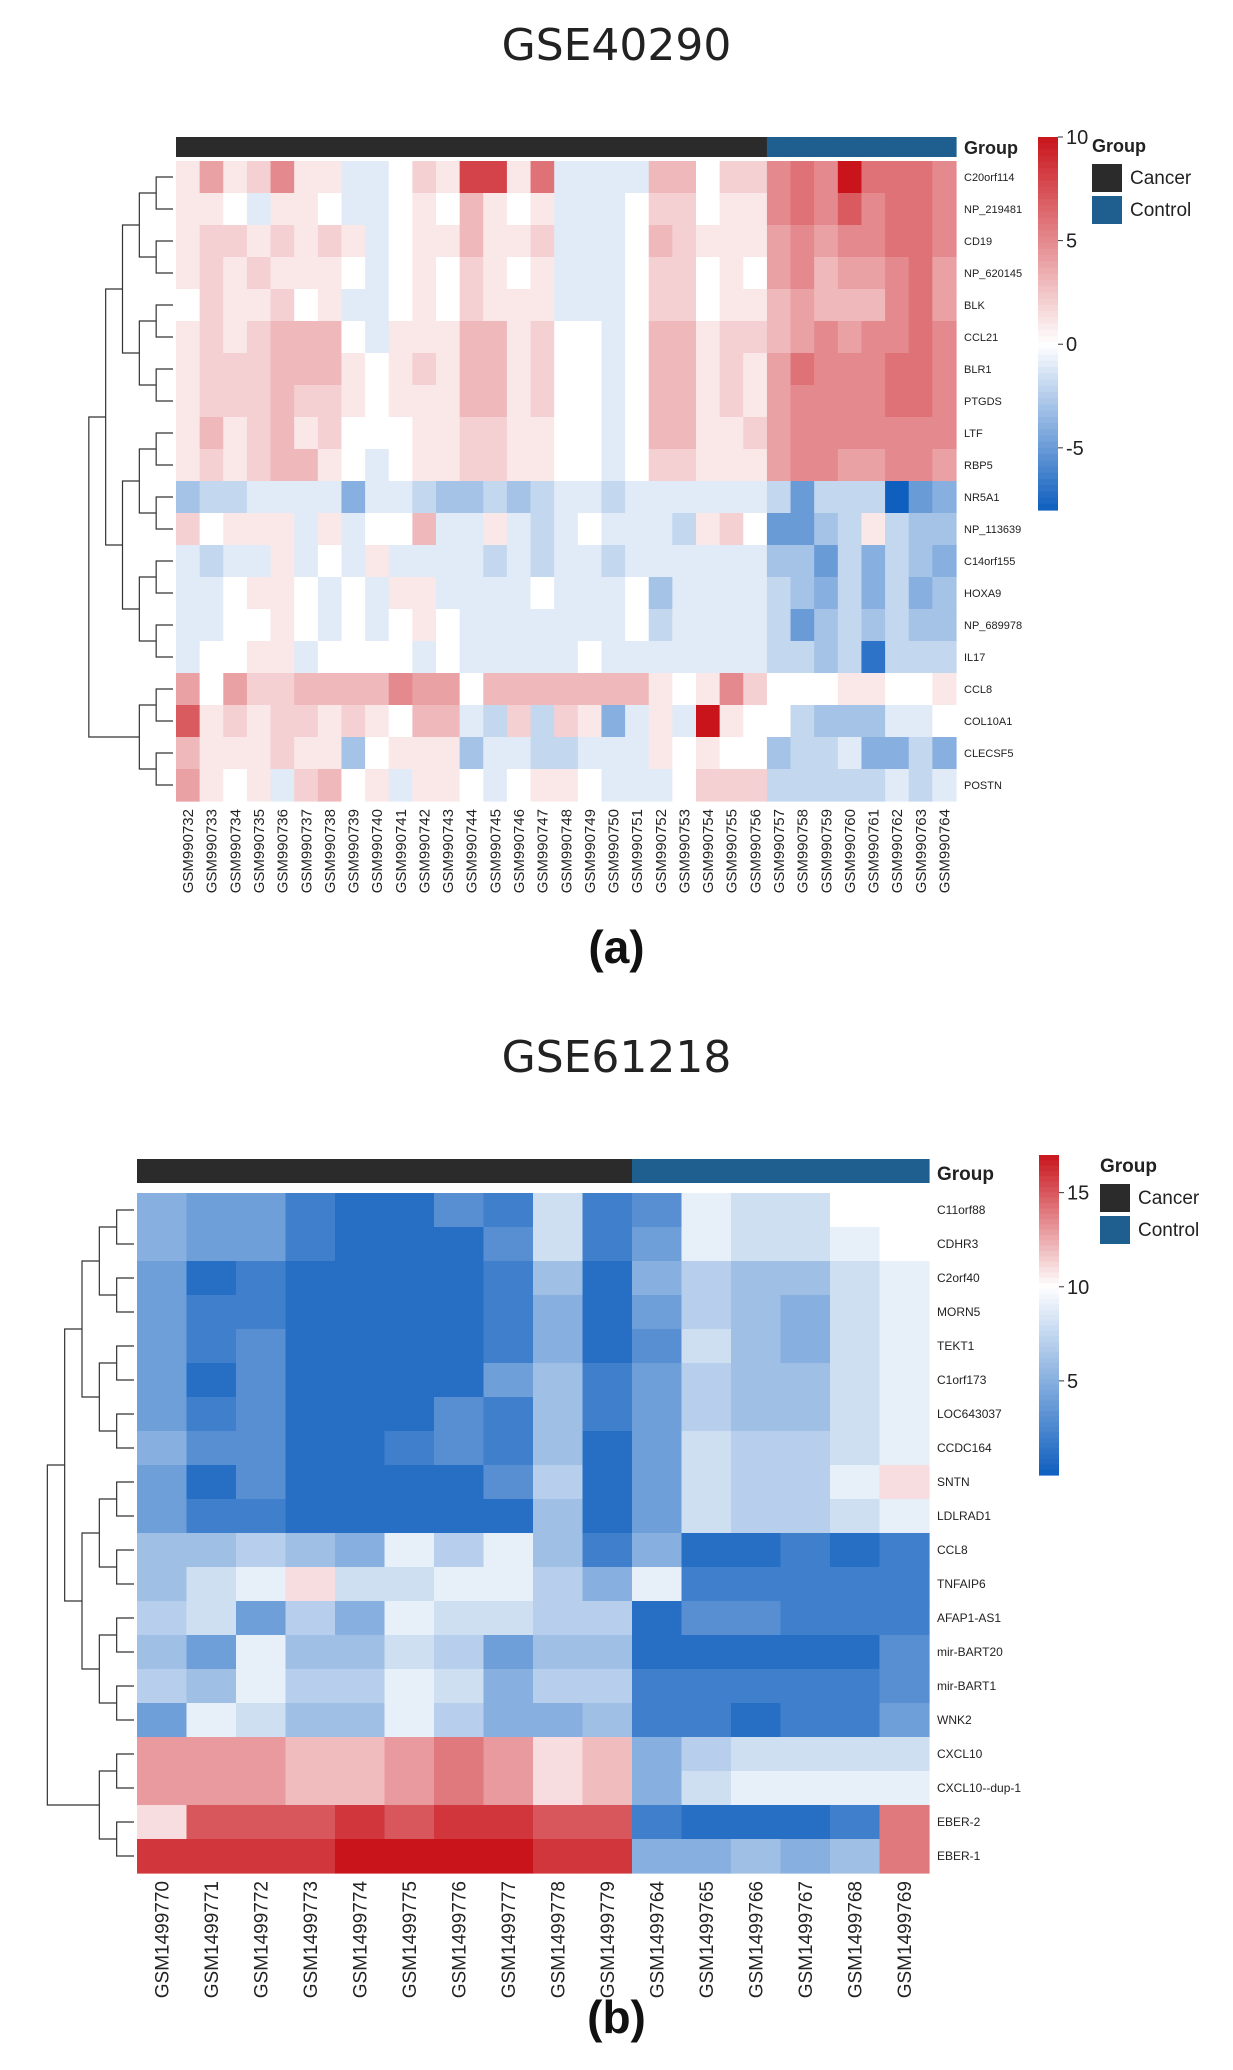 The width and height of the screenshot is (1233, 2070). What do you see at coordinates (1107, 210) in the screenshot?
I see `legend-swatch` at bounding box center [1107, 210].